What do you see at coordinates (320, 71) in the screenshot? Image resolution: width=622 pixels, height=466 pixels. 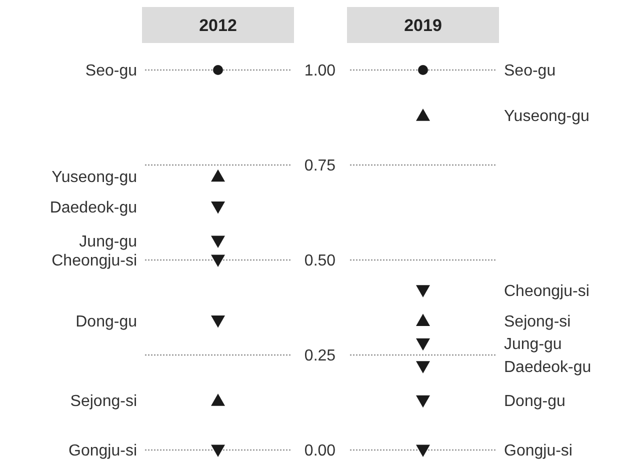 I see `y-tick-label: 1.00` at bounding box center [320, 71].